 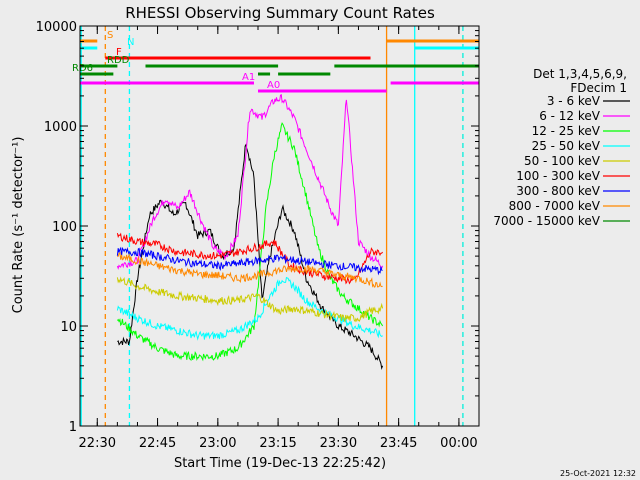 I want to click on x-tick-label-1: 22:45, so click(x=157, y=443).